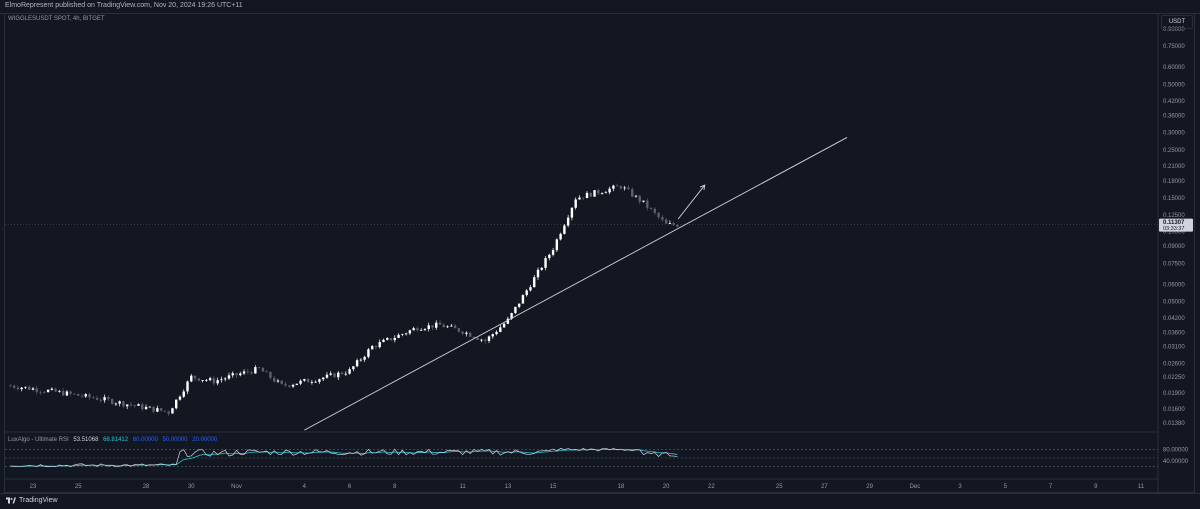 The height and width of the screenshot is (509, 1200). Describe the element at coordinates (915, 487) in the screenshot. I see `time-tick-label: Dec` at that location.